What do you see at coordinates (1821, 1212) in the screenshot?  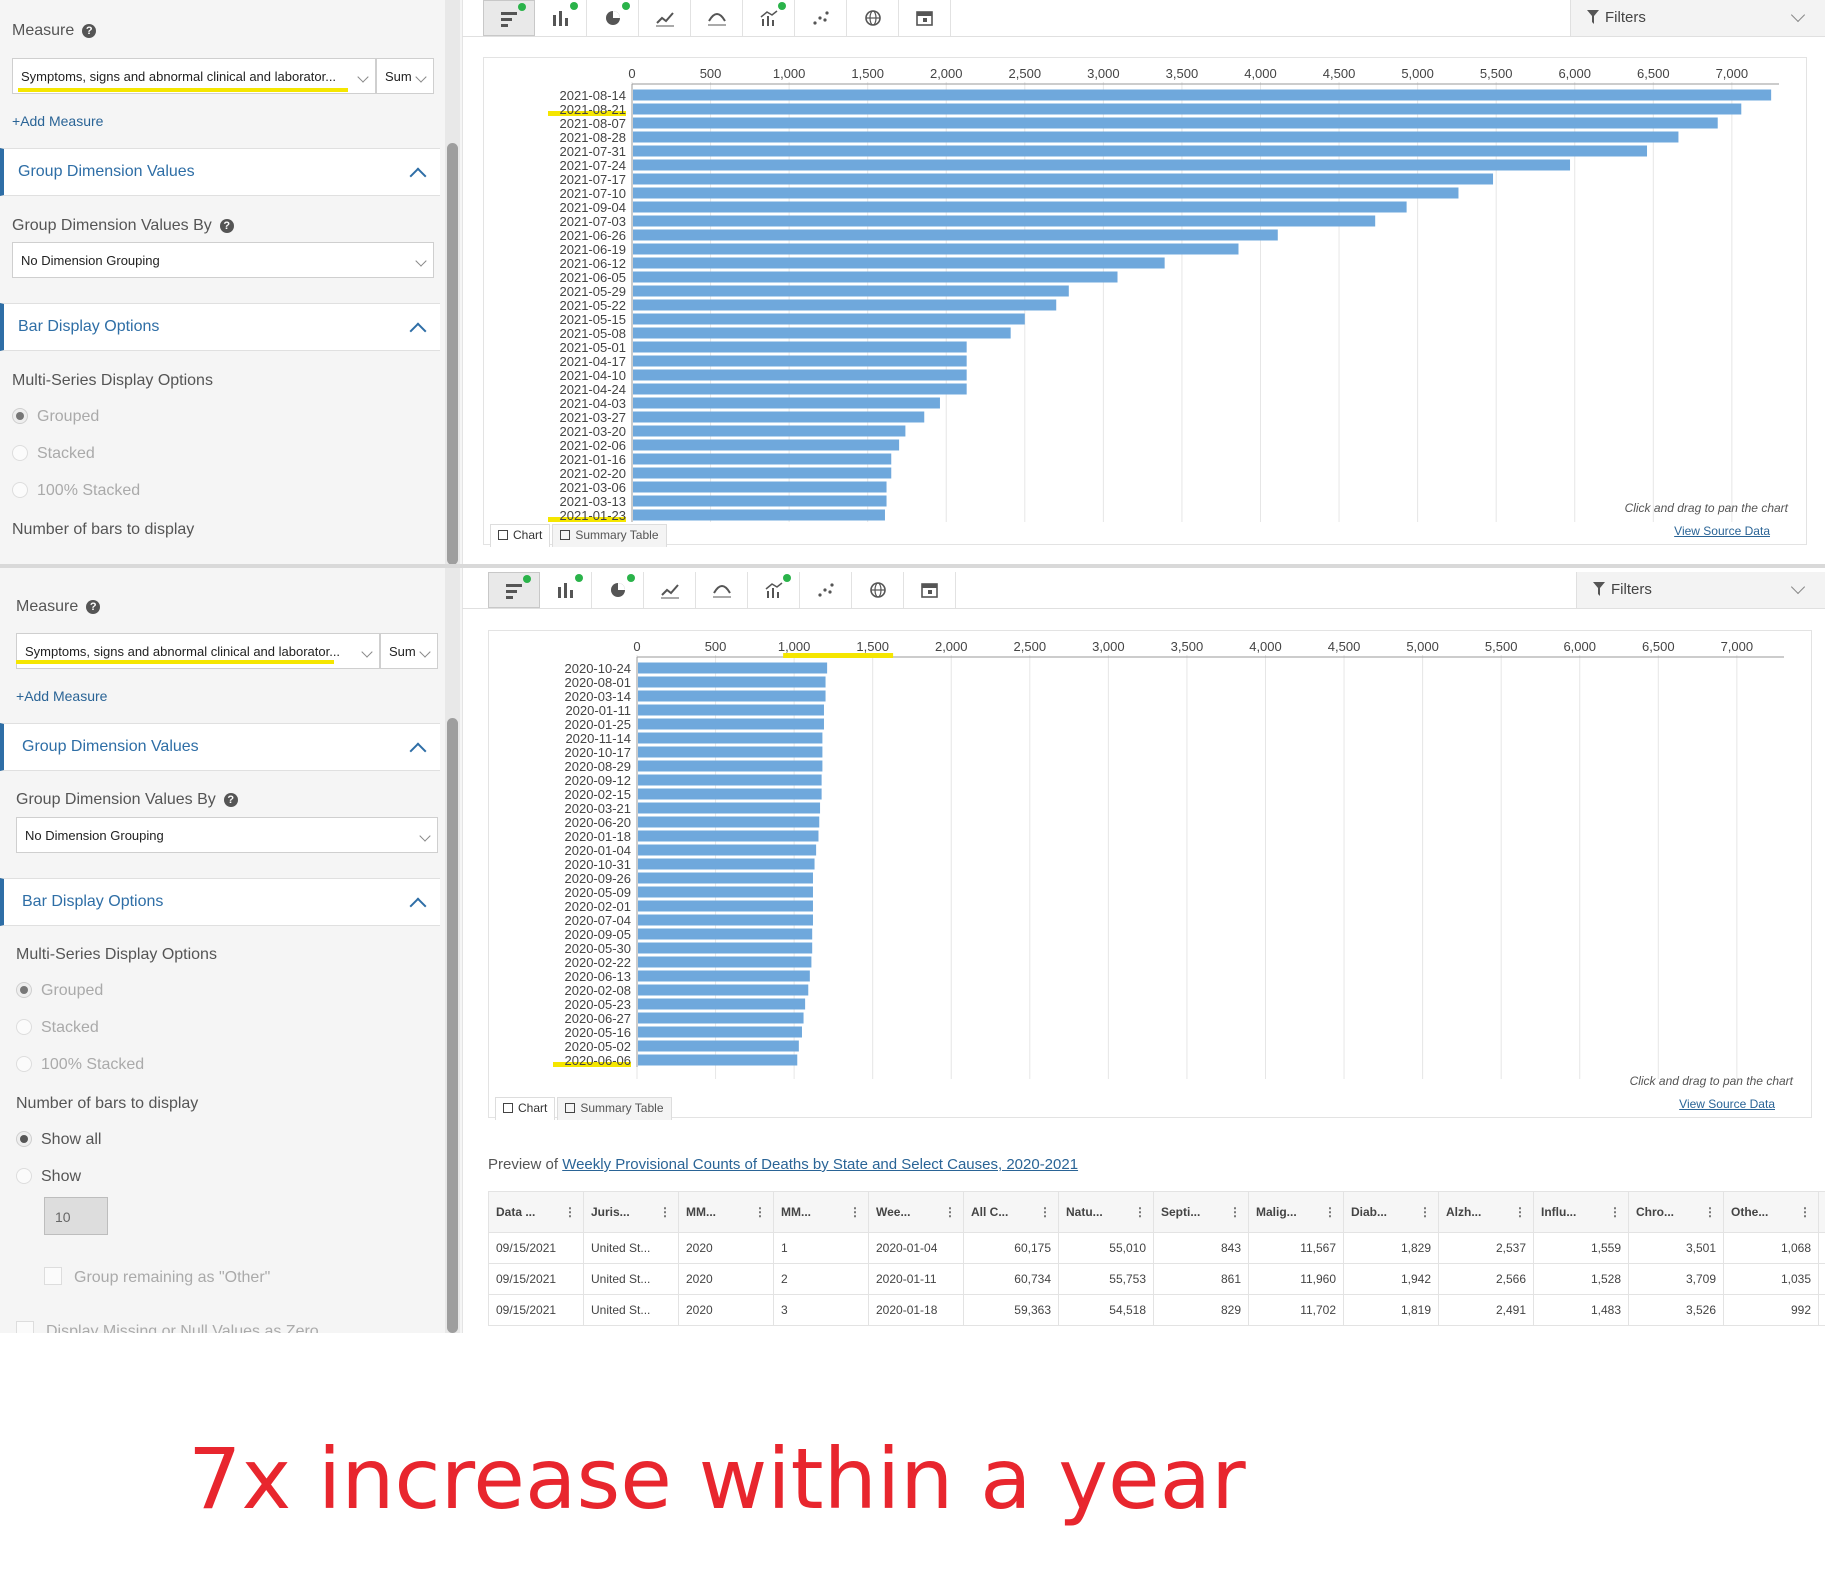 I see `column-header: Neph...⋮` at bounding box center [1821, 1212].